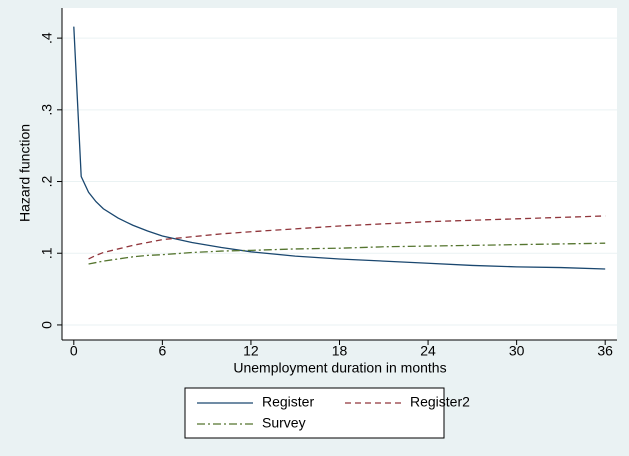 The height and width of the screenshot is (456, 629). I want to click on x-tick-label: 36, so click(605, 351).